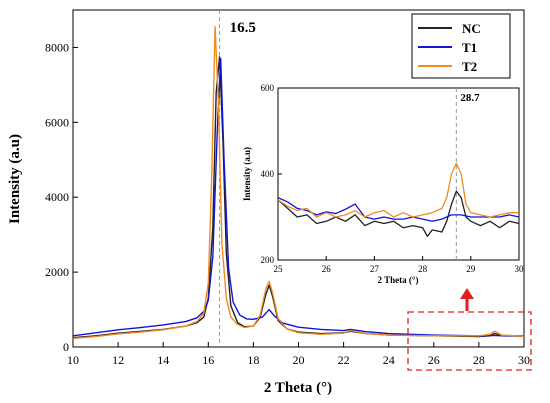 The width and height of the screenshot is (550, 403). I want to click on inset-x-tick-label: 30, so click(520, 269).